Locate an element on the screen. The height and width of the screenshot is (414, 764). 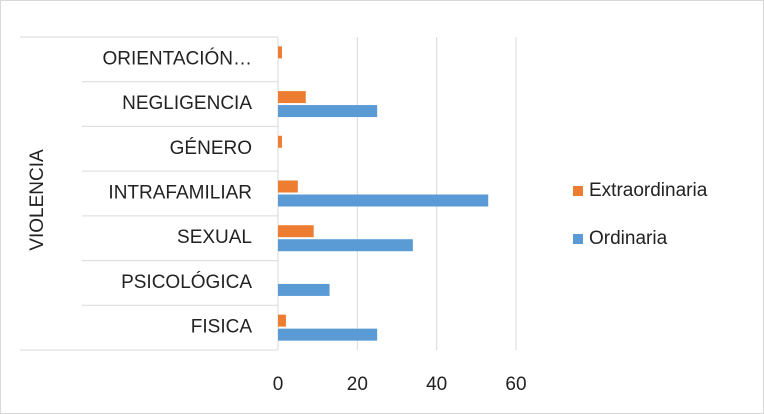
y-tick-label: PSICOLÓGICA is located at coordinates (186, 282).